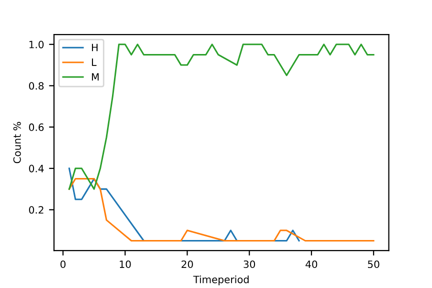  I want to click on x-tick-label: 20, so click(187, 264).